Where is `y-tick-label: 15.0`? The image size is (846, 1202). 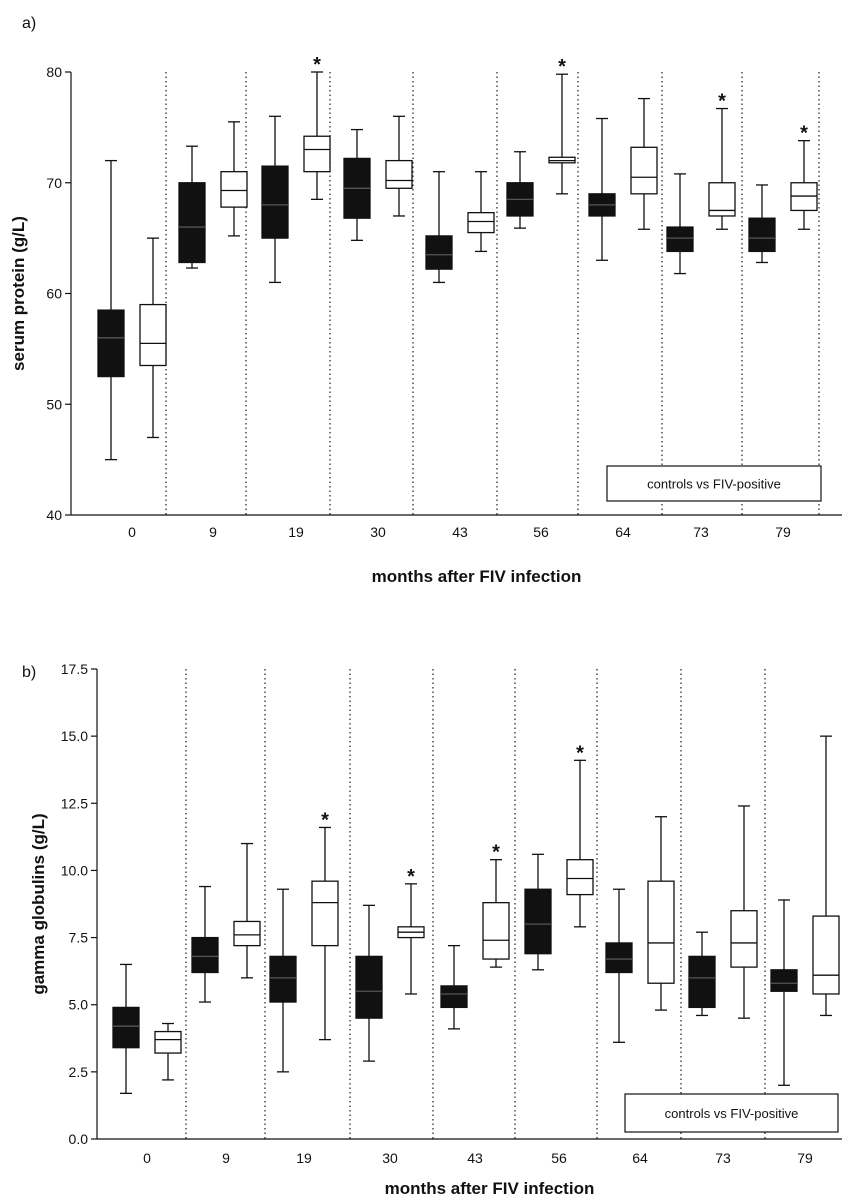 y-tick-label: 15.0 is located at coordinates (74, 736).